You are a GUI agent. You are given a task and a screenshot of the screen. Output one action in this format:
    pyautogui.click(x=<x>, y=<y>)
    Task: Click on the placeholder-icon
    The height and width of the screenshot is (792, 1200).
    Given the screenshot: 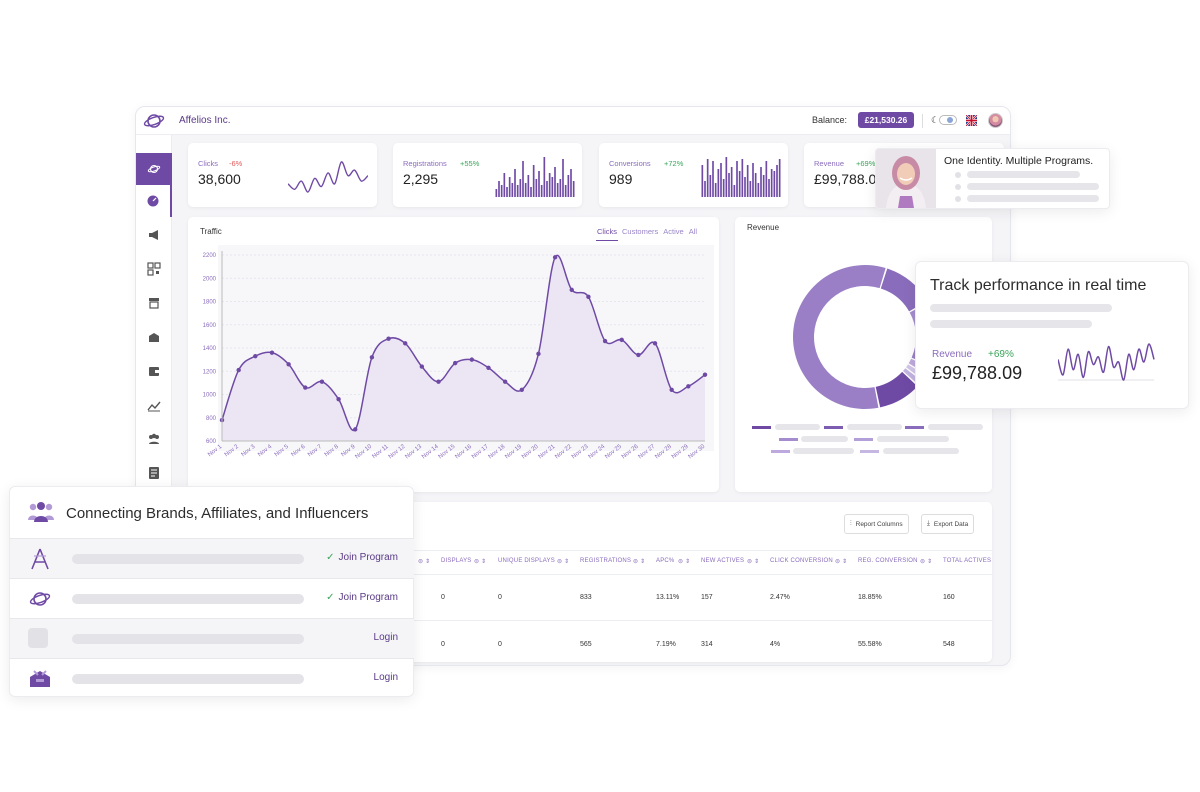 What is the action you would take?
    pyautogui.click(x=38, y=638)
    